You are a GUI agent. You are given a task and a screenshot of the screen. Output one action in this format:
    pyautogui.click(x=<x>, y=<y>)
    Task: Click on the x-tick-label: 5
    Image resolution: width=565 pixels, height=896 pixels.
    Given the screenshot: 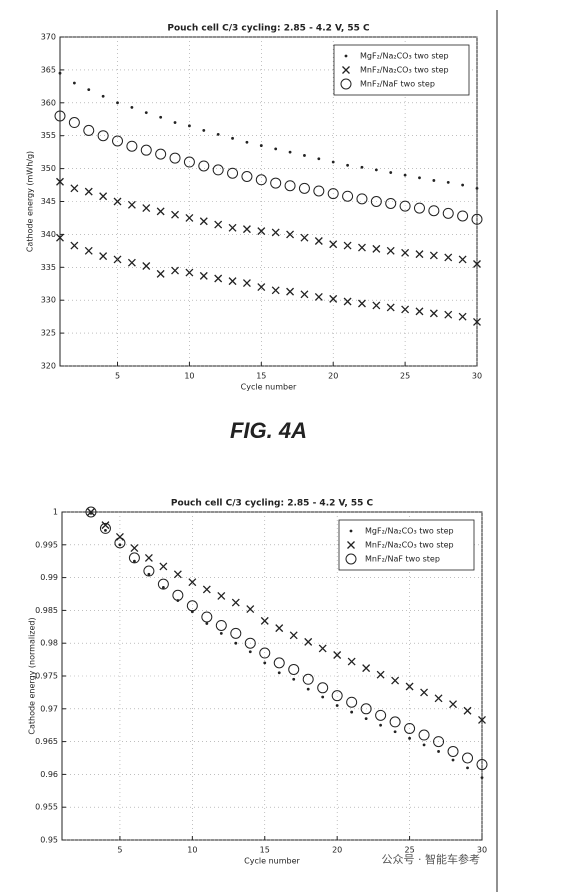 What is the action you would take?
    pyautogui.click(x=117, y=376)
    